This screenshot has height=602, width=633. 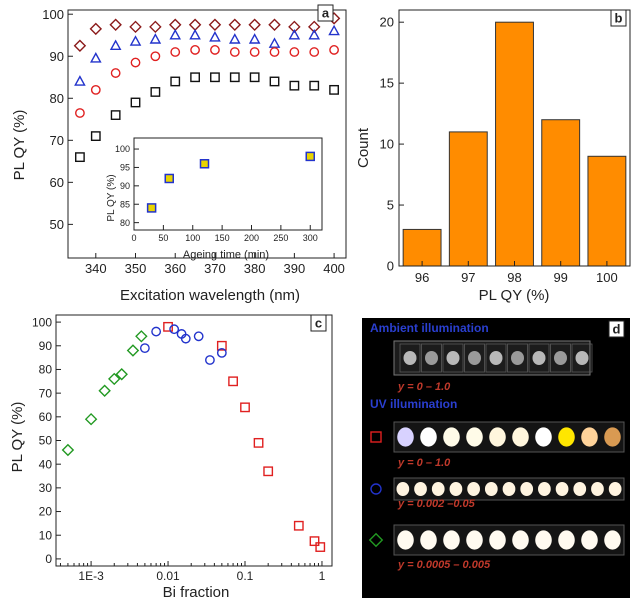 What do you see at coordinates (46, 417) in the screenshot?
I see `panel-c-ytick-label: 60` at bounding box center [46, 417].